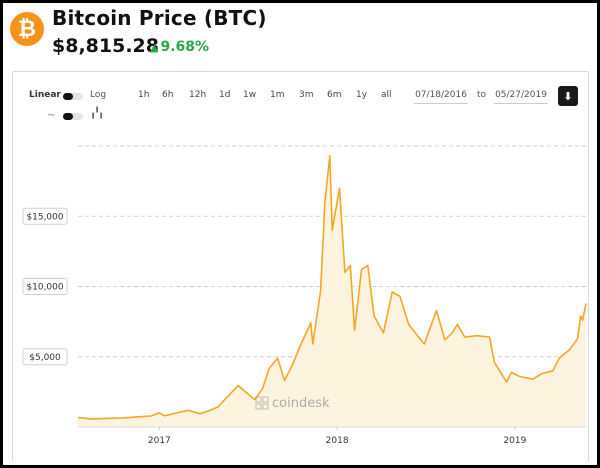 The width and height of the screenshot is (600, 468). I want to click on chart-type-toggle, so click(73, 116).